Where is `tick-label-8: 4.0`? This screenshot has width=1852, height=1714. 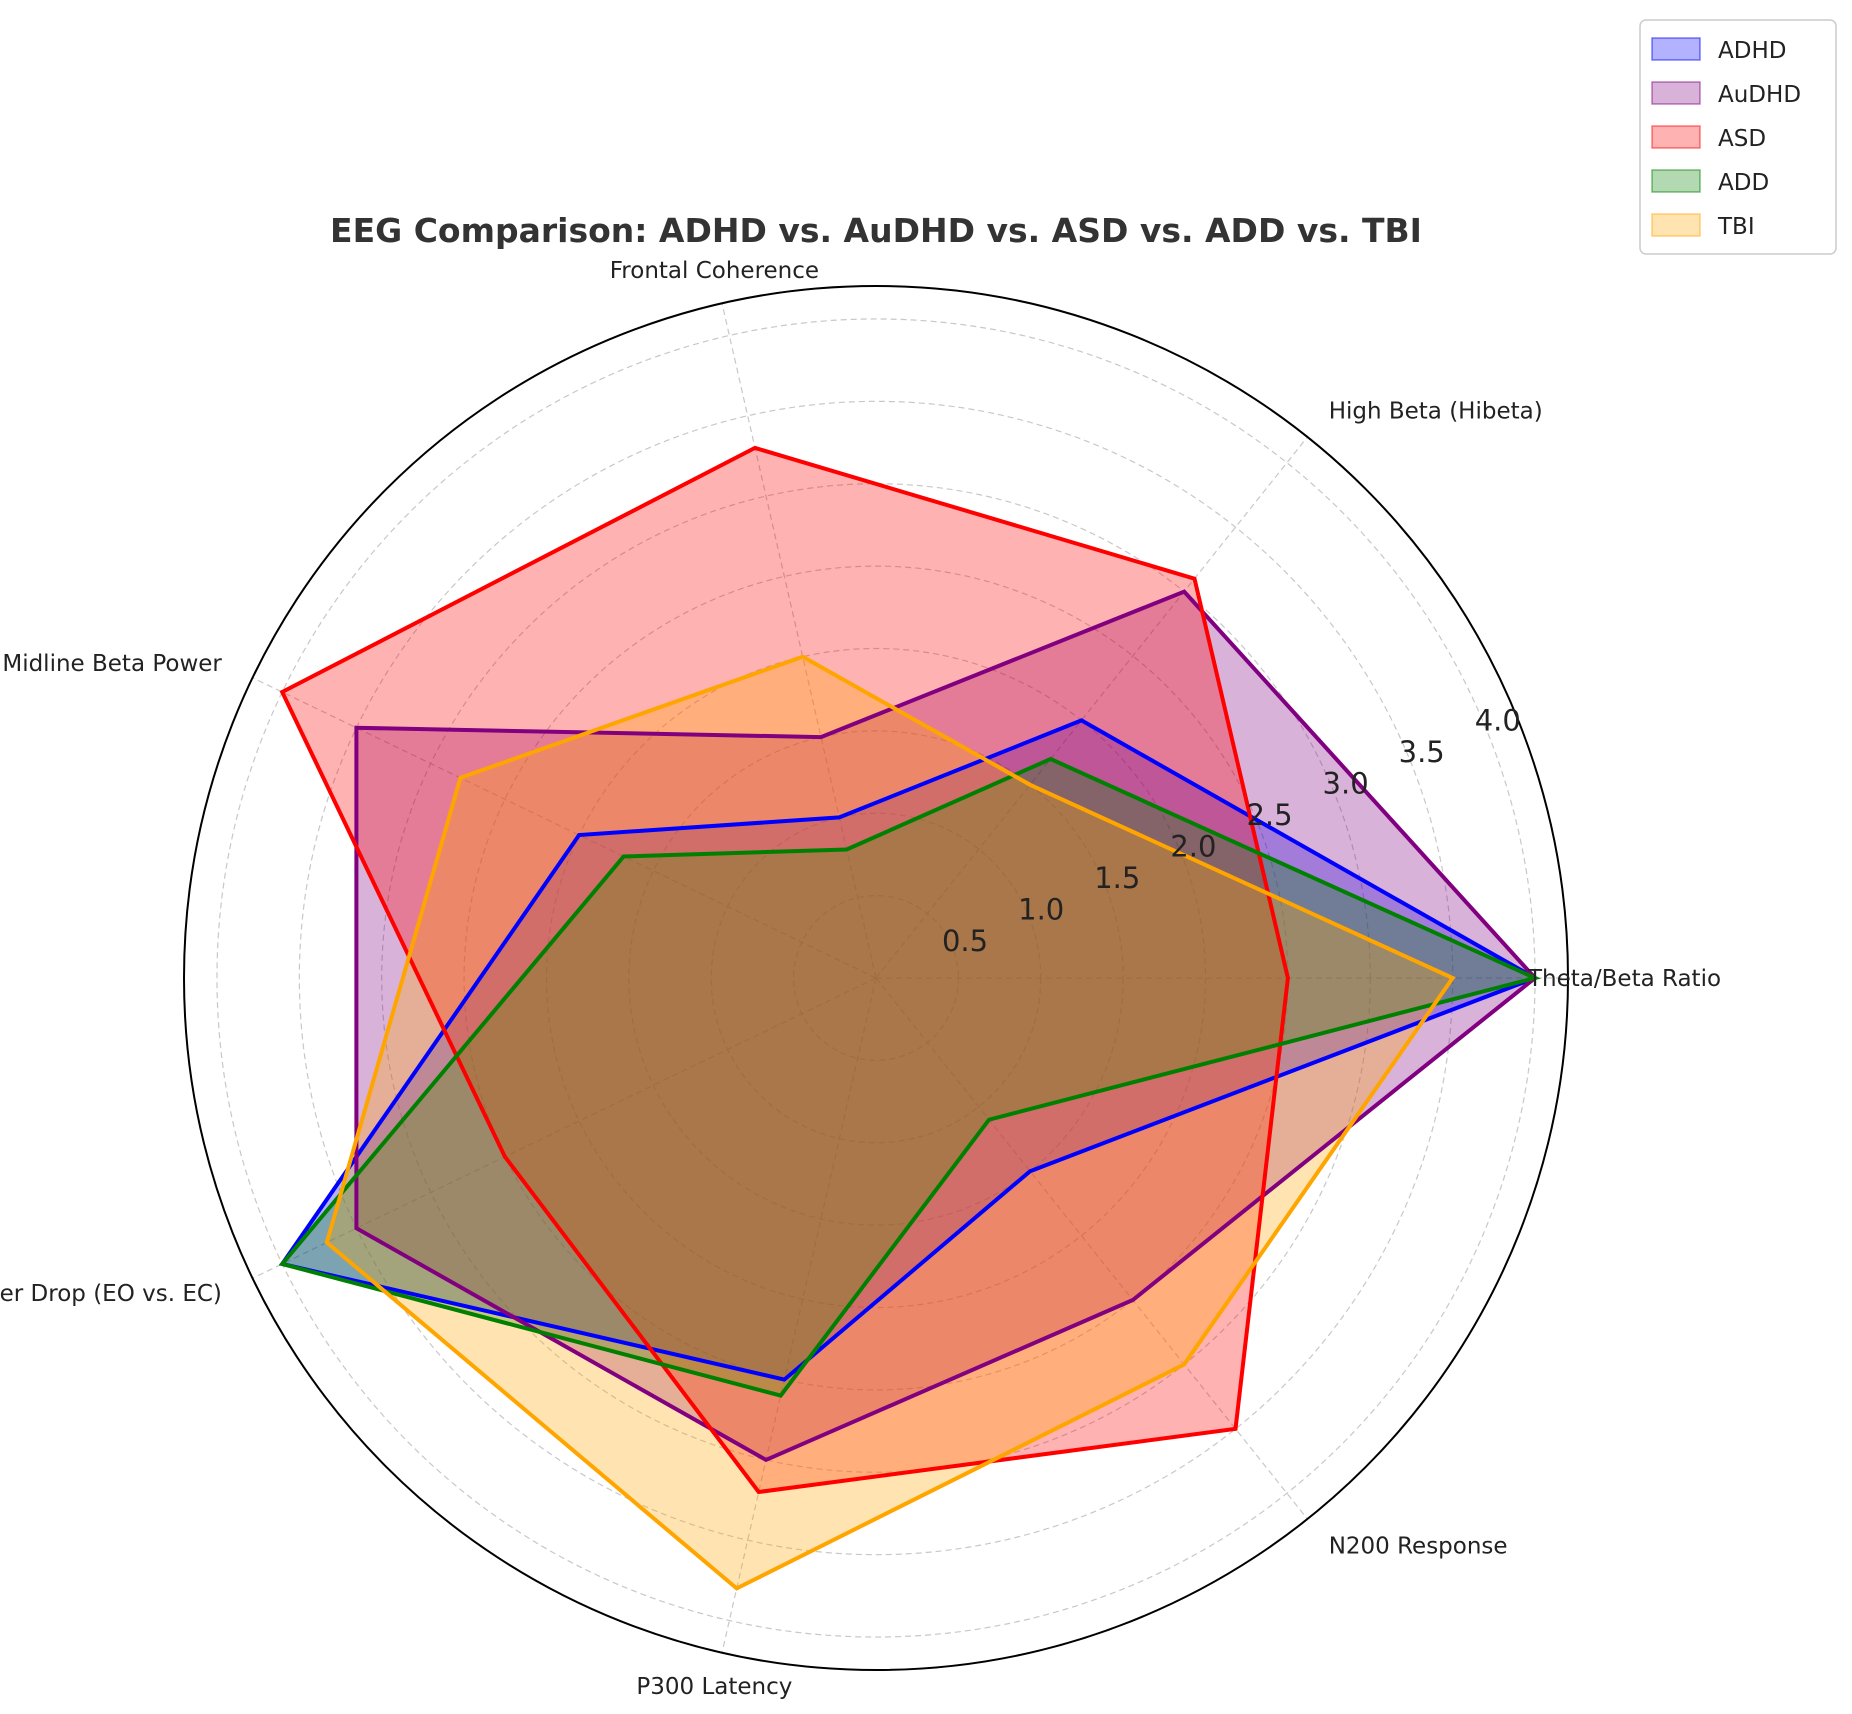
tick-label-8: 4.0 is located at coordinates (1498, 720).